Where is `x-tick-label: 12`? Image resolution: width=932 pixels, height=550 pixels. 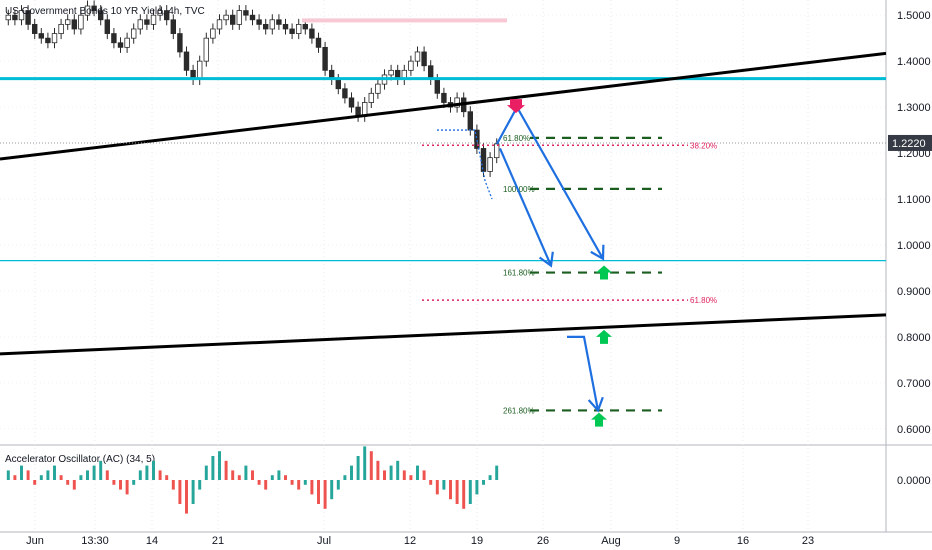
x-tick-label: 12 is located at coordinates (410, 541).